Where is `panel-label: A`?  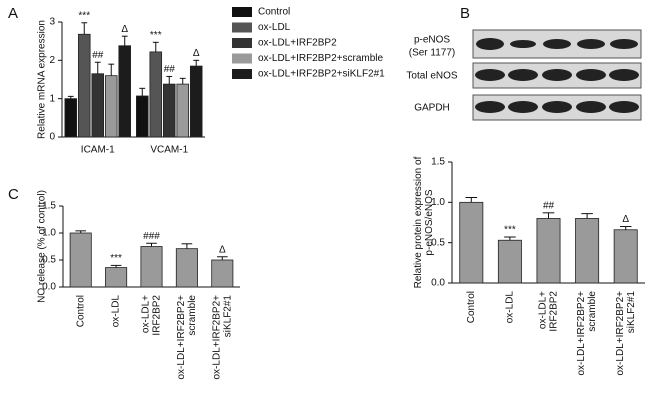 panel-label: A is located at coordinates (13, 13).